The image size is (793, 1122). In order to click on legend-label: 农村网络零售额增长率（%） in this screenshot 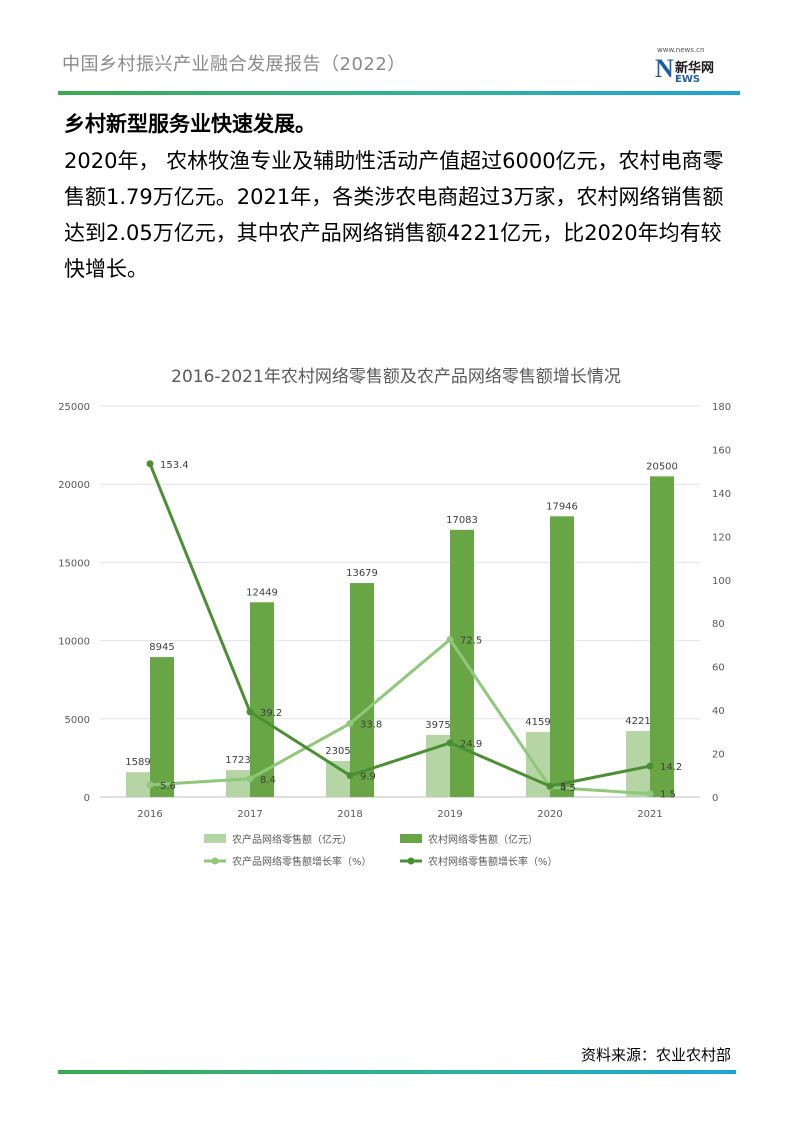, I will do `click(493, 861)`.